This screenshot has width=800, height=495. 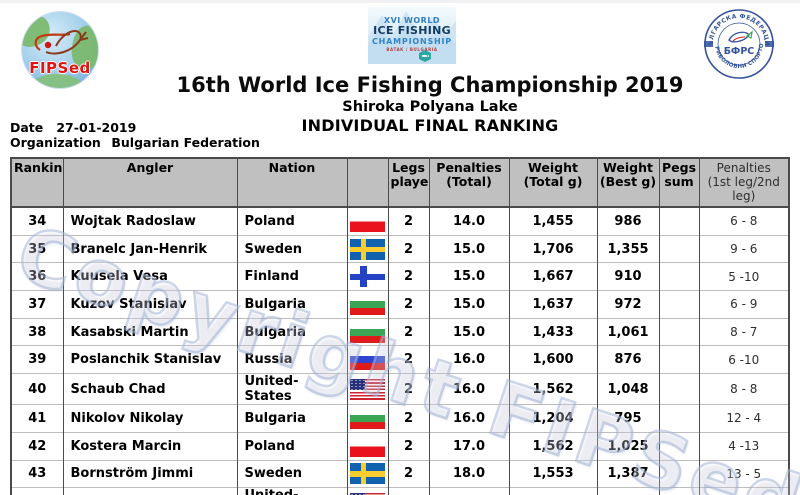 I want to click on cell-ranking: 37, so click(x=37, y=304).